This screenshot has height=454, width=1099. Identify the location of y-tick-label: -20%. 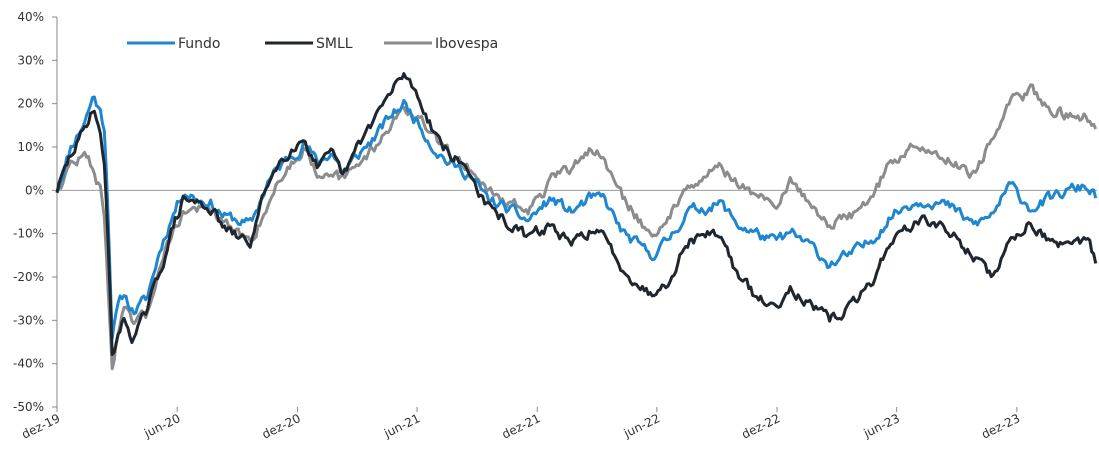
(28, 277).